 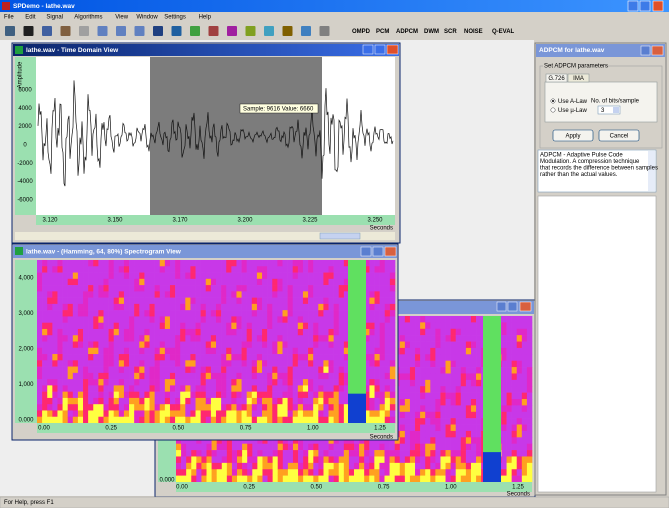 What do you see at coordinates (450, 32) in the screenshot?
I see `toolbar-button: SCR` at bounding box center [450, 32].